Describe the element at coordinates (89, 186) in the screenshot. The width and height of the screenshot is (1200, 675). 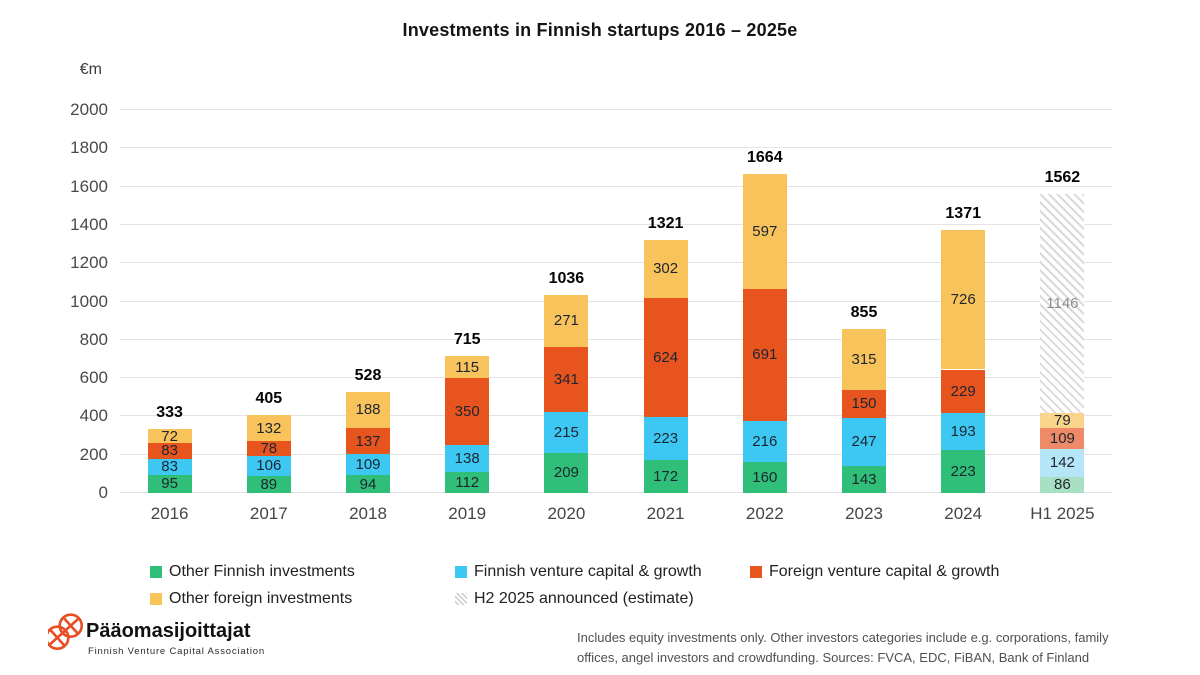
I see `y-axis-tick-label: 1600` at that location.